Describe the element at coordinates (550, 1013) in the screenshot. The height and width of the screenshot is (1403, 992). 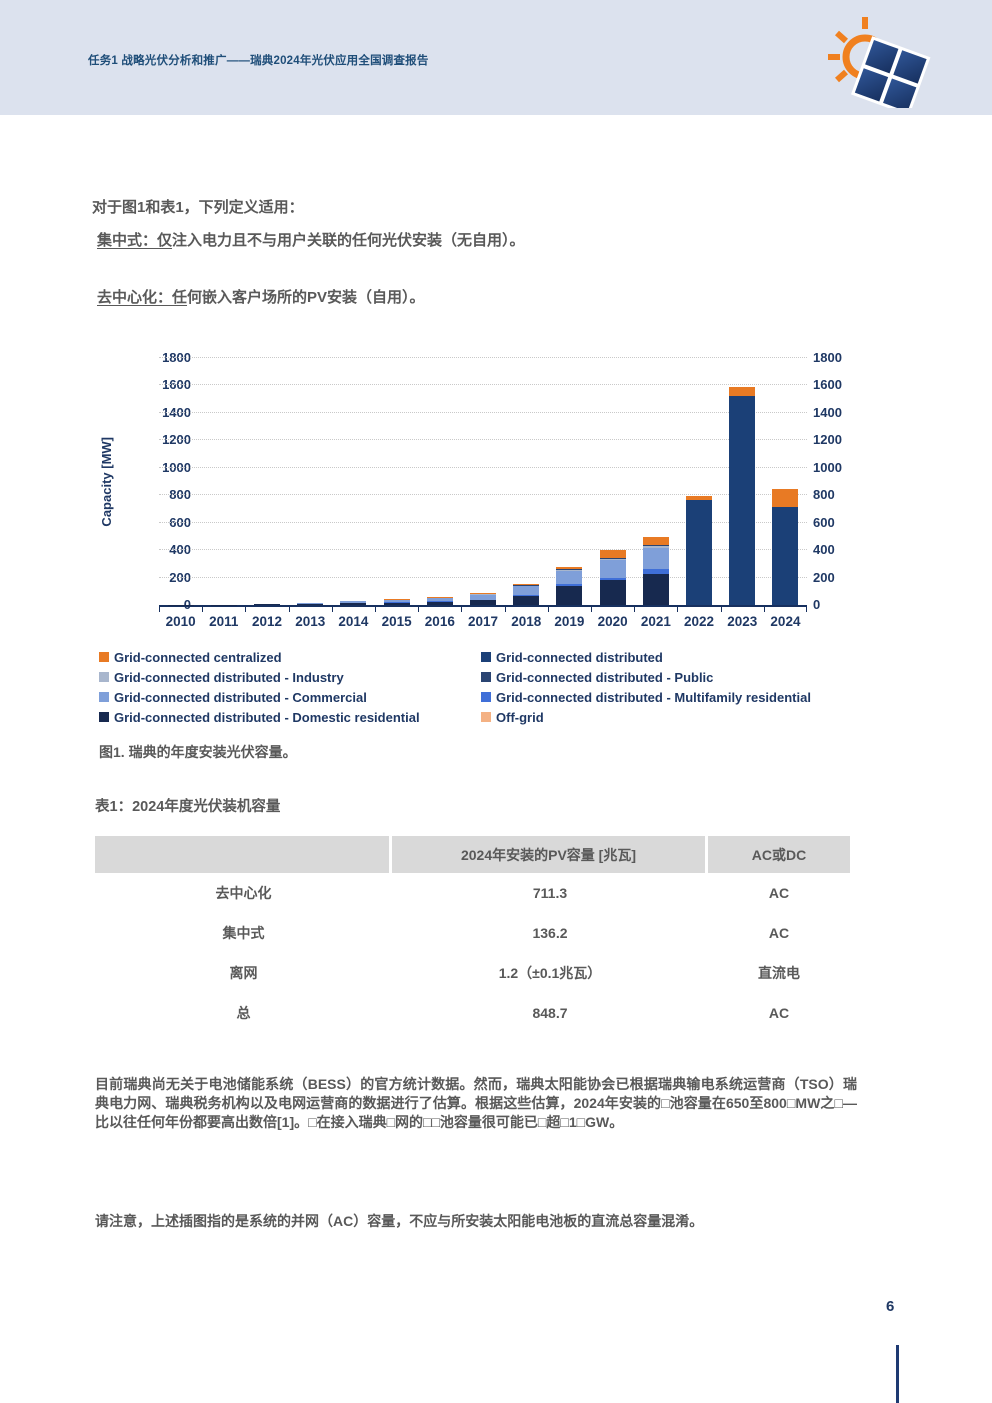
I see `table-cell: 848.7` at that location.